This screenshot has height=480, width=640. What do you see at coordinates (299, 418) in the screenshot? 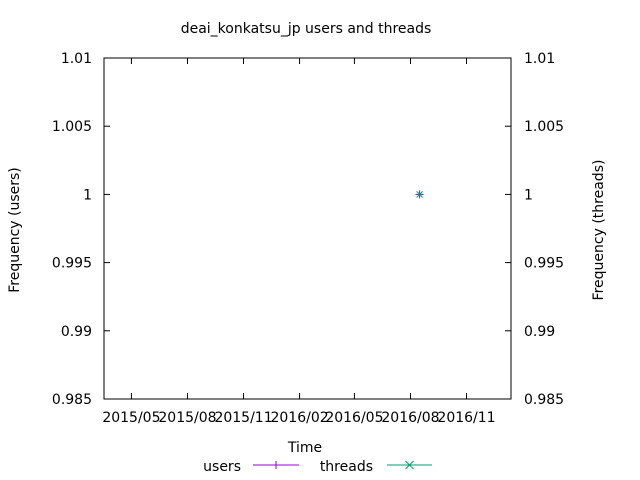
I see `x-tick-label: 2016/02` at bounding box center [299, 418].